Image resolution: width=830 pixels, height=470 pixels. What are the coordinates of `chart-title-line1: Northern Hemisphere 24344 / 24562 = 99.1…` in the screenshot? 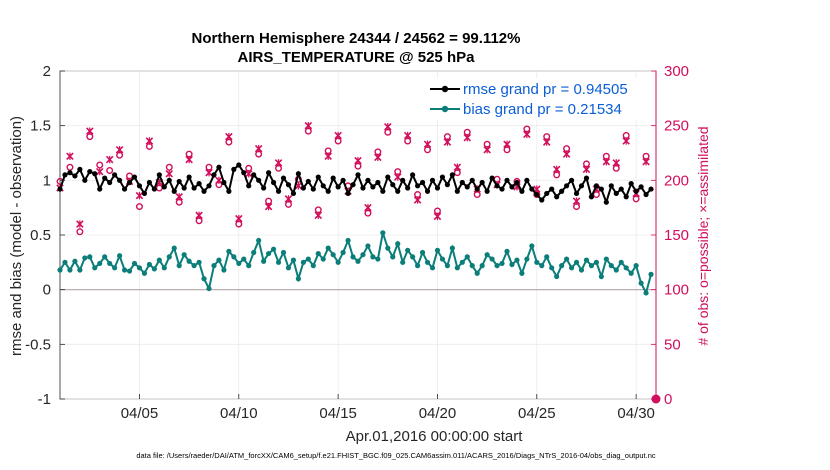 It's located at (356, 38).